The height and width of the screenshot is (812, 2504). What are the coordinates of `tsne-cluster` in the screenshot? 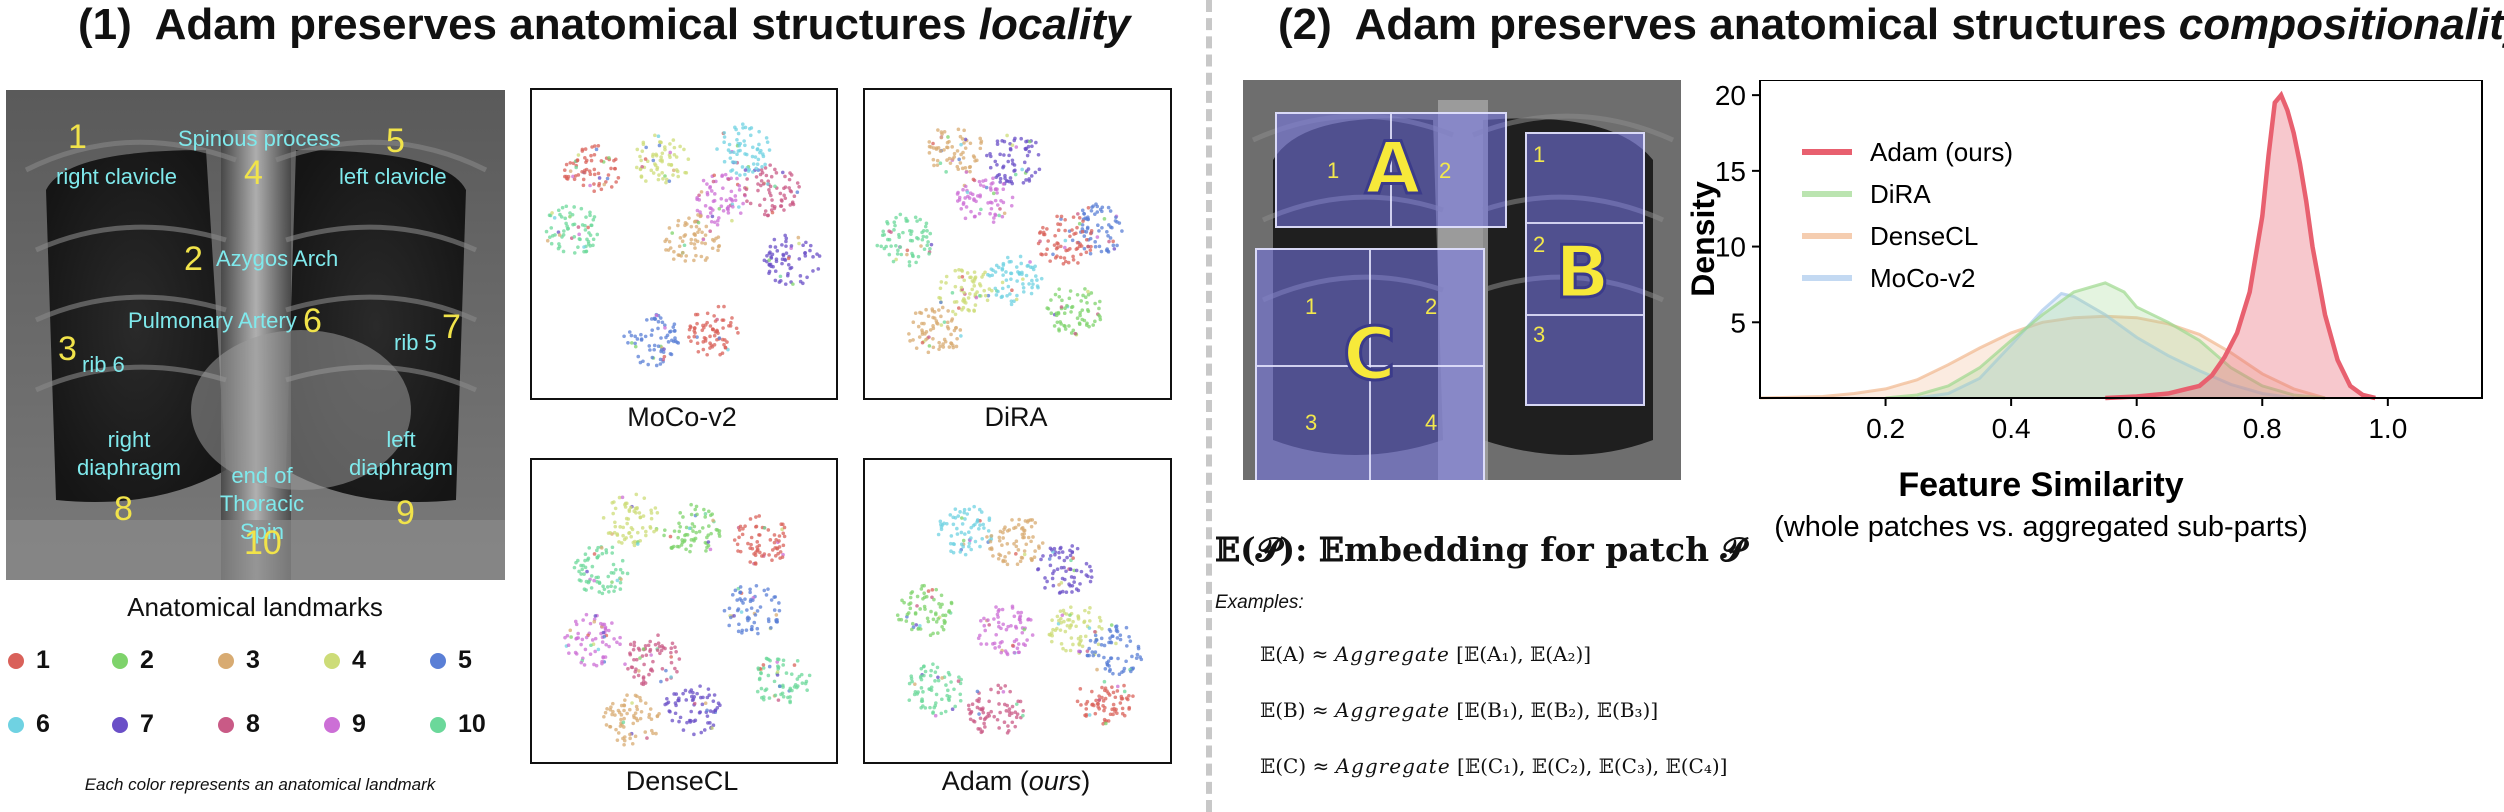 It's located at (771, 190).